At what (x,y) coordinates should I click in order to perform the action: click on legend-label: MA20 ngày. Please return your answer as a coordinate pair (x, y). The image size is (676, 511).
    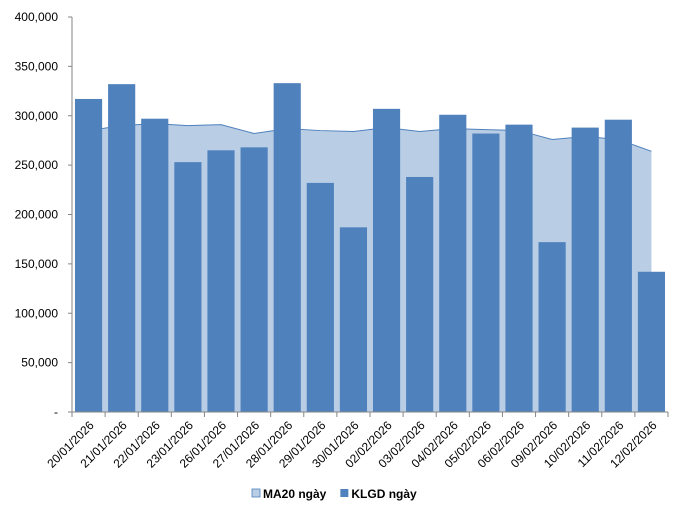
    Looking at the image, I should click on (295, 494).